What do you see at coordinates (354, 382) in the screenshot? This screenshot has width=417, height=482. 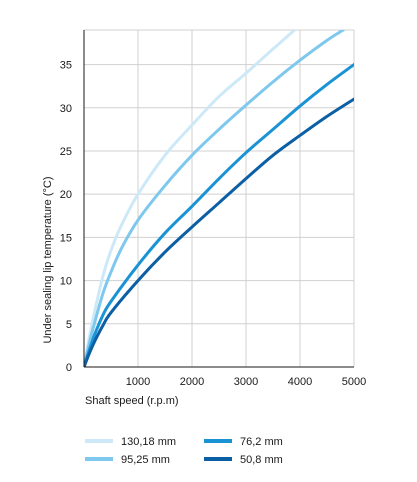 I see `x-tick-label: 5000` at bounding box center [354, 382].